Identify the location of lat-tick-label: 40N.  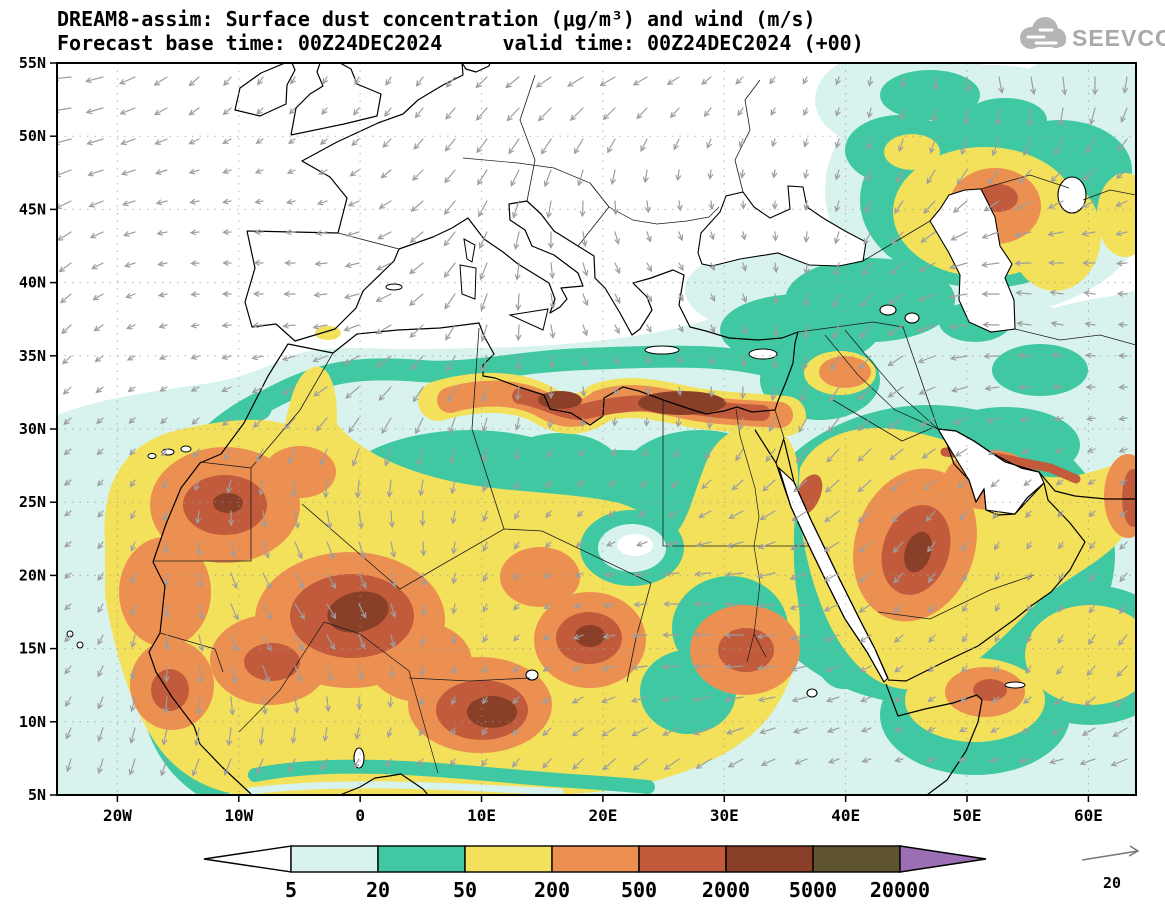
(32, 283).